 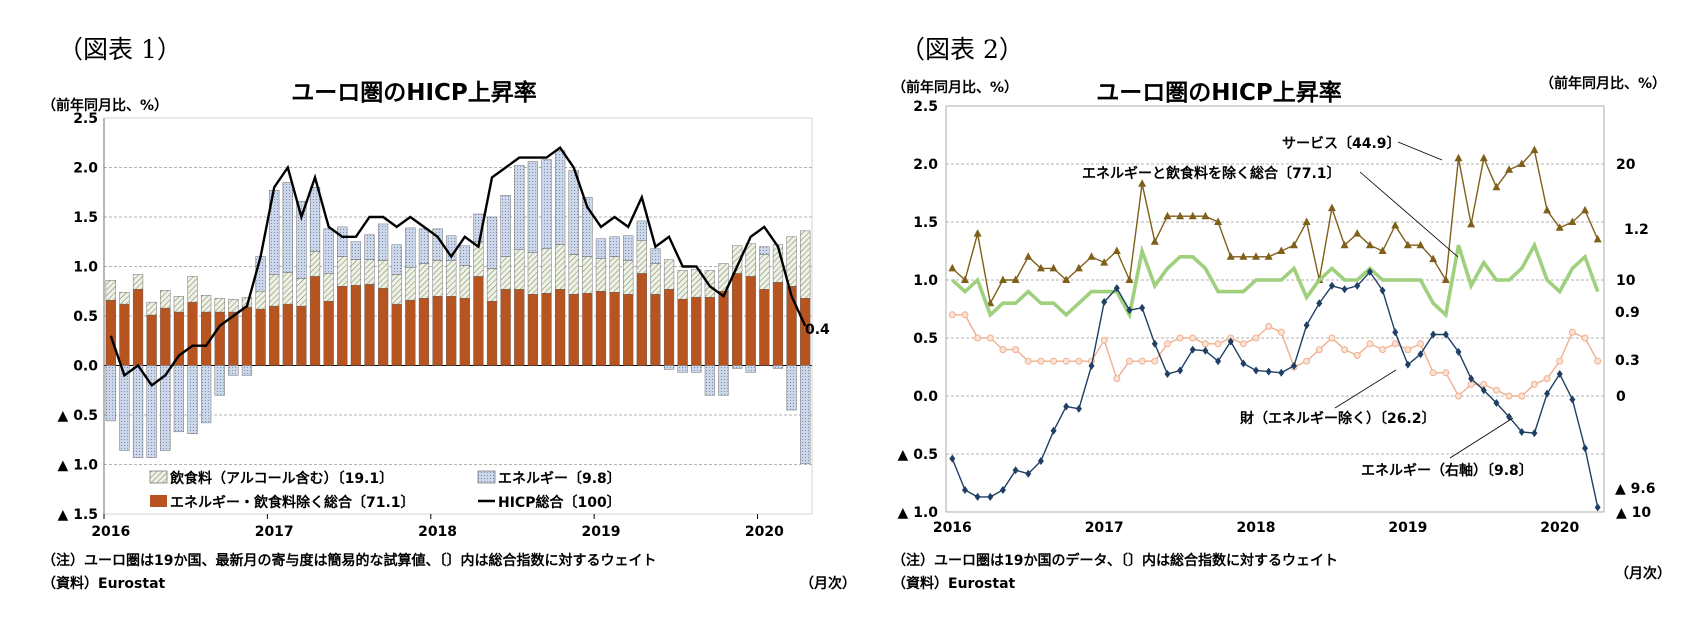 I want to click on line-core-ex-energy-food, so click(x=1275, y=280).